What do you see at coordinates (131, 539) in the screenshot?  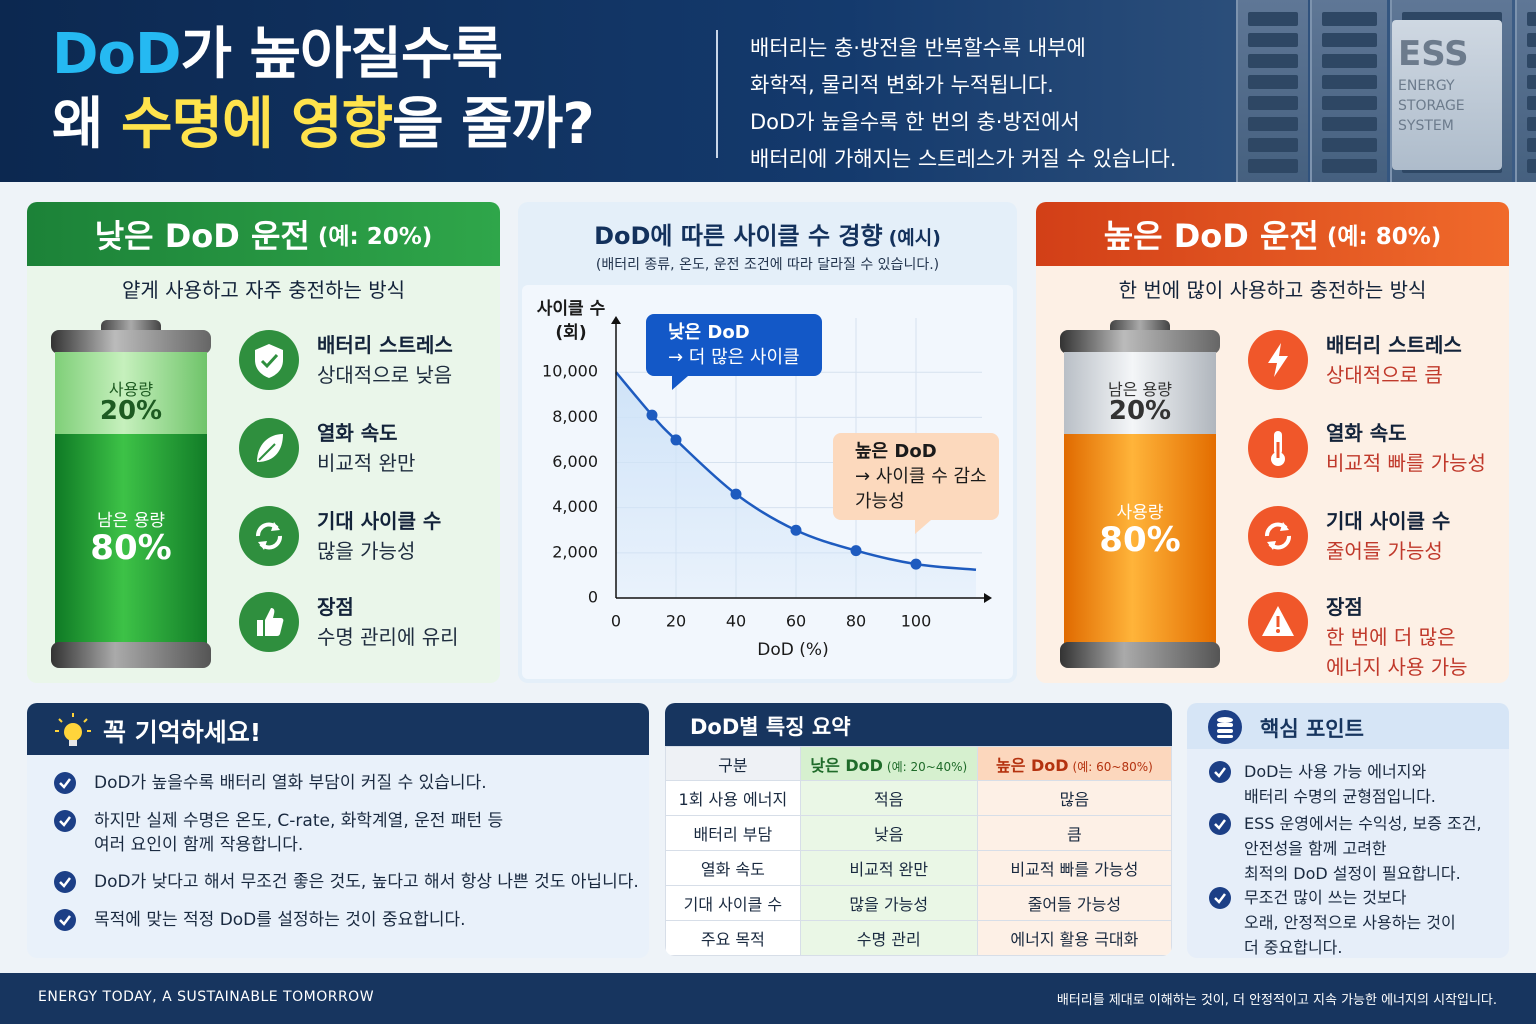 I see `battery-body` at bounding box center [131, 539].